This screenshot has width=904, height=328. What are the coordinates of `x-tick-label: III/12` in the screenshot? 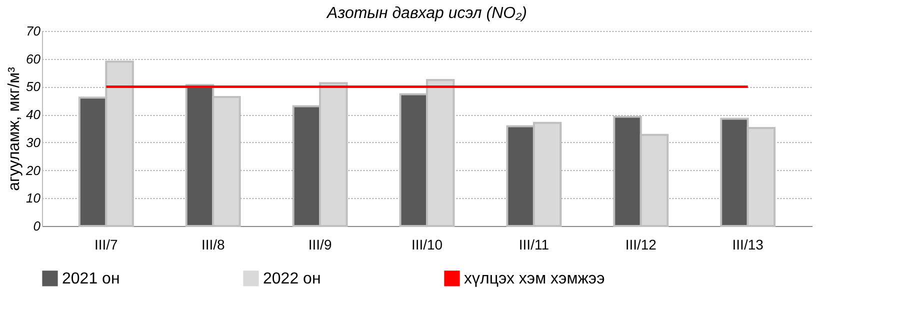 It's located at (641, 244).